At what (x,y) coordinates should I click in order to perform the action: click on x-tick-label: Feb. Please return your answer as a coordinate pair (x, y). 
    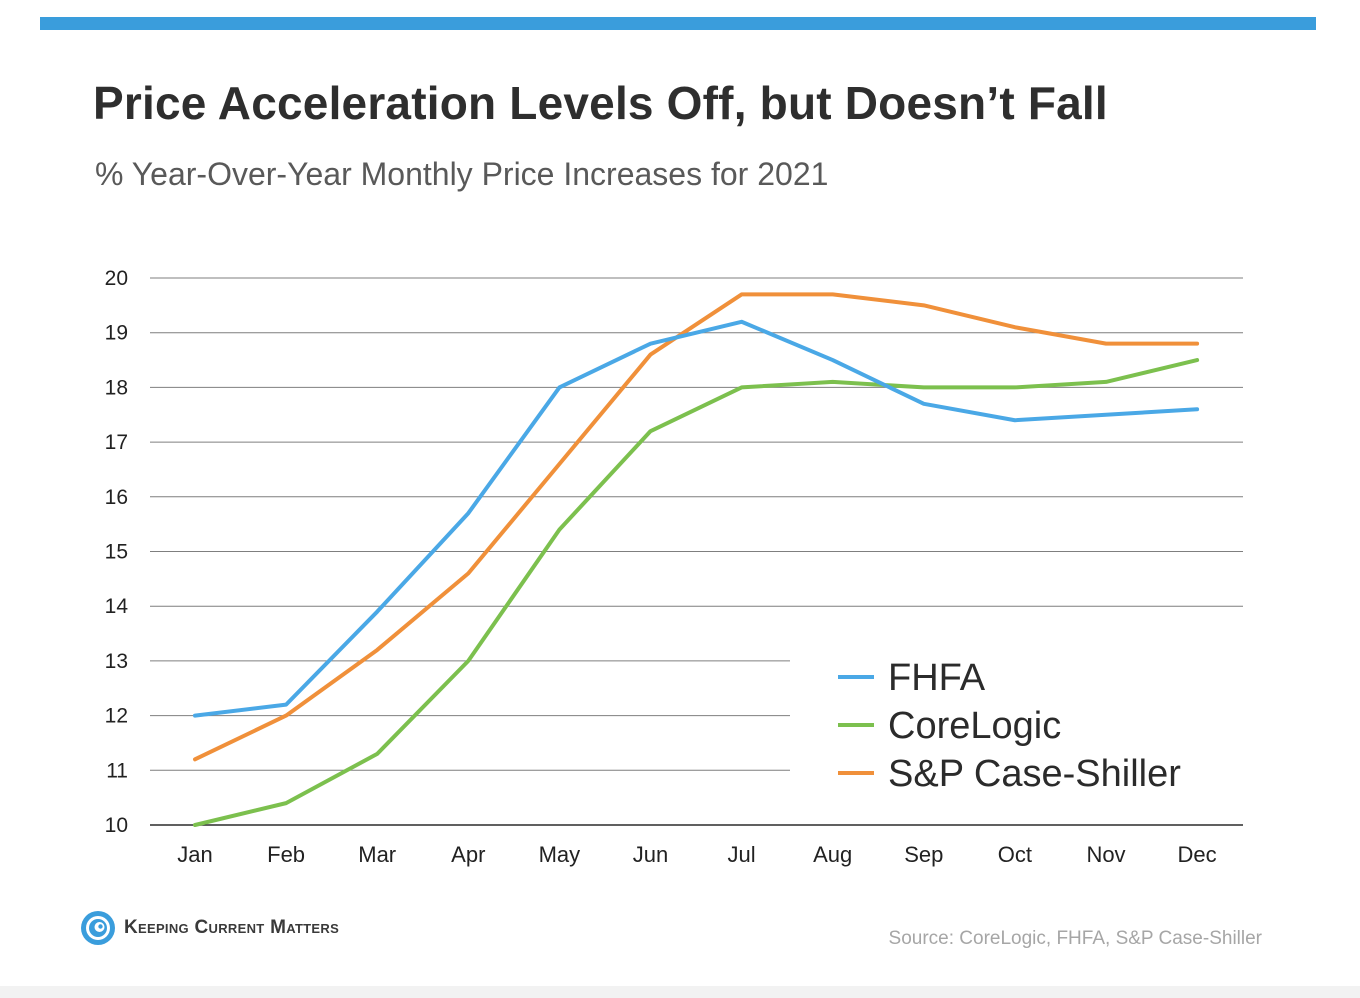
    Looking at the image, I should click on (286, 854).